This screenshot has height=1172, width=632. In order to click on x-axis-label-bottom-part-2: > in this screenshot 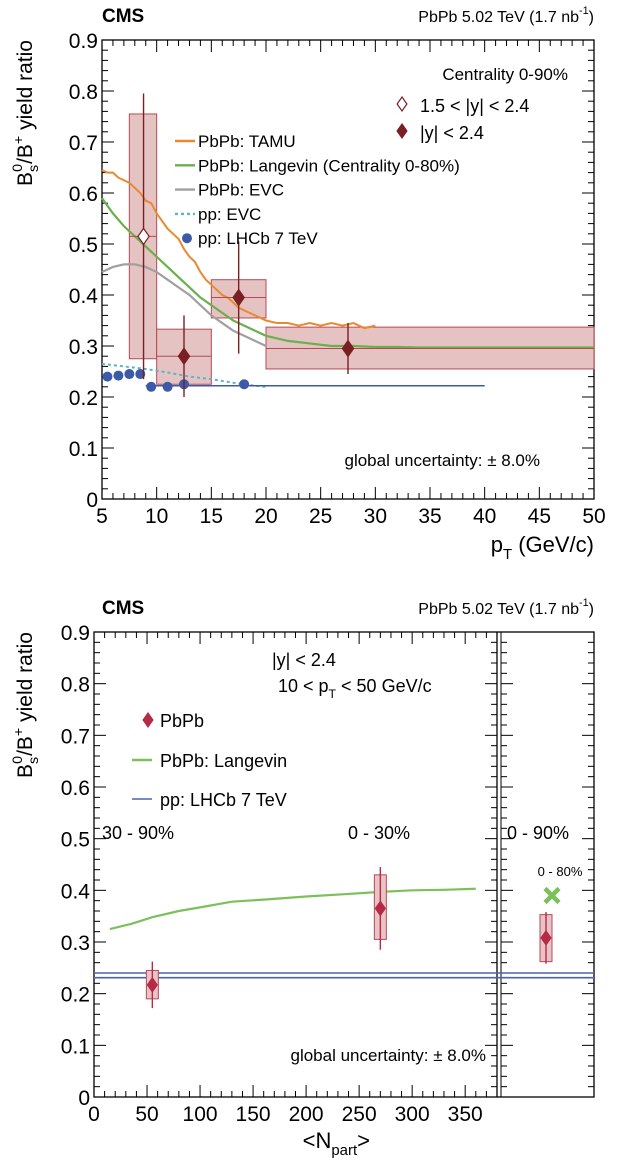, I will do `click(363, 1140)`.